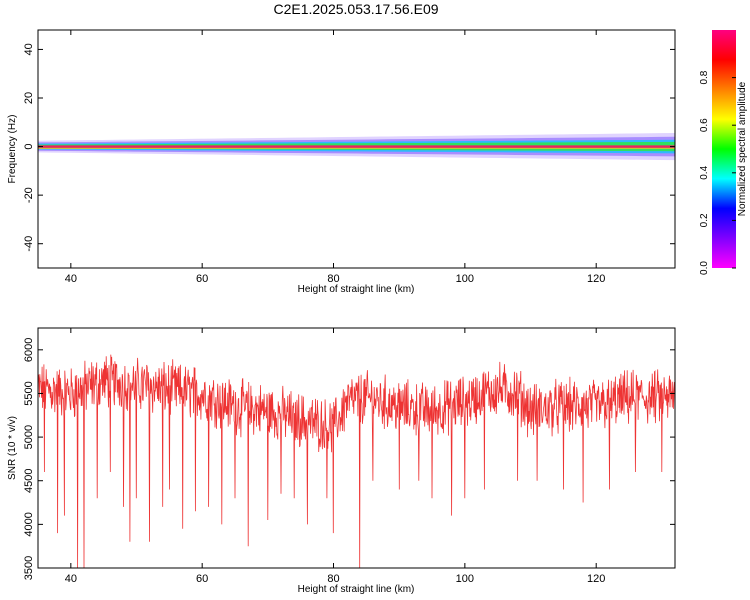 The image size is (750, 600). Describe the element at coordinates (465, 579) in the screenshot. I see `snr-x-tick-label: 100` at that location.